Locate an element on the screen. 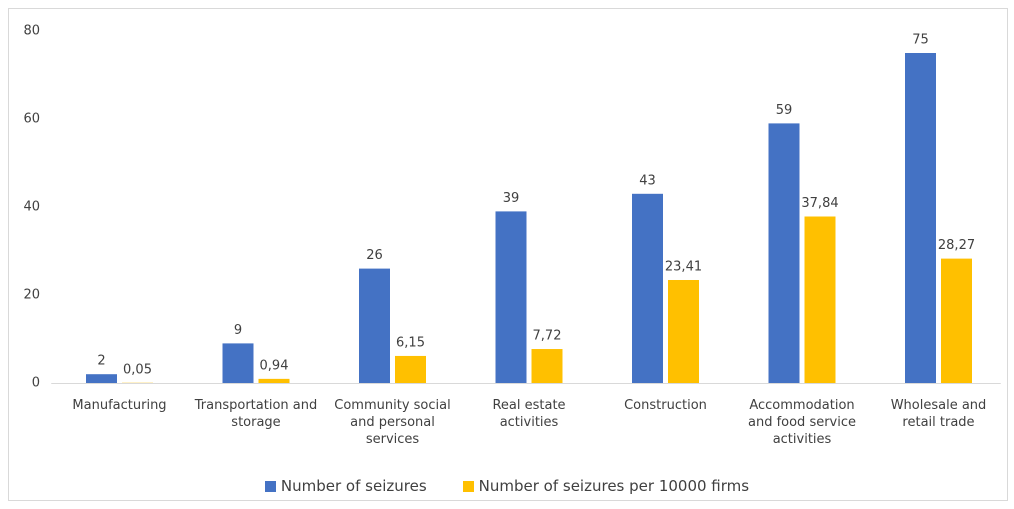  data-label: 28,27 is located at coordinates (956, 245).